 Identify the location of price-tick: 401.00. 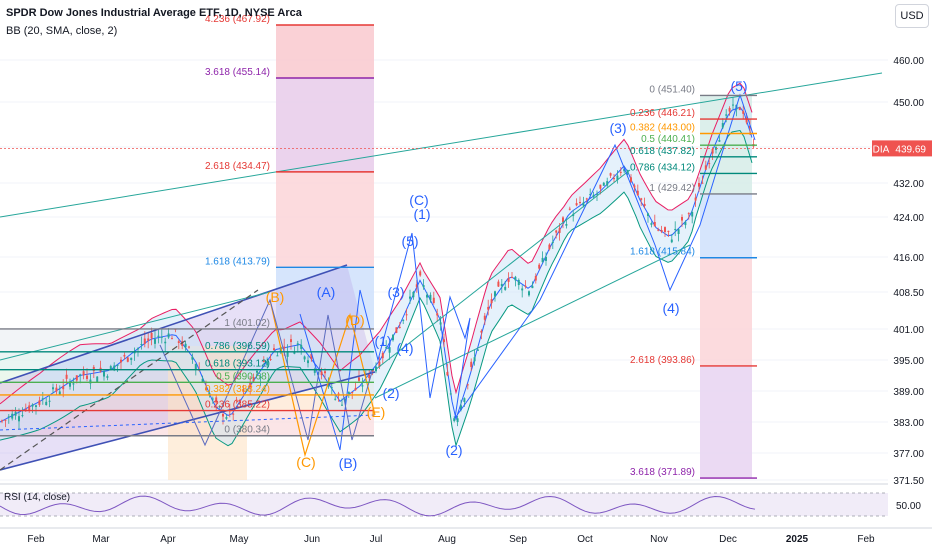
(908, 330).